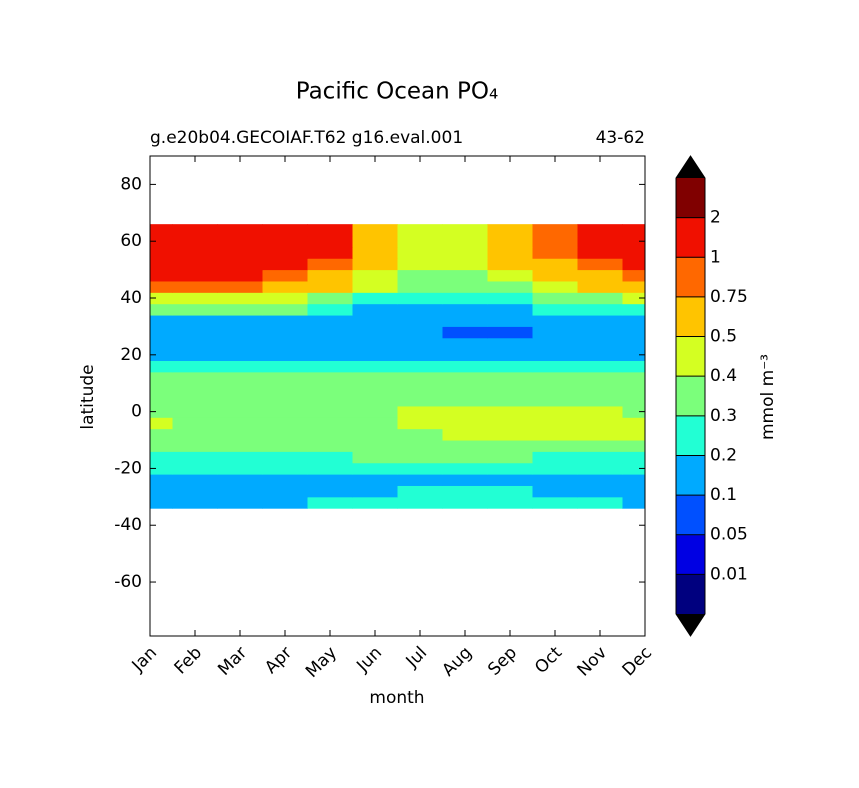  I want to click on x-tick-label: Jul, so click(416, 657).